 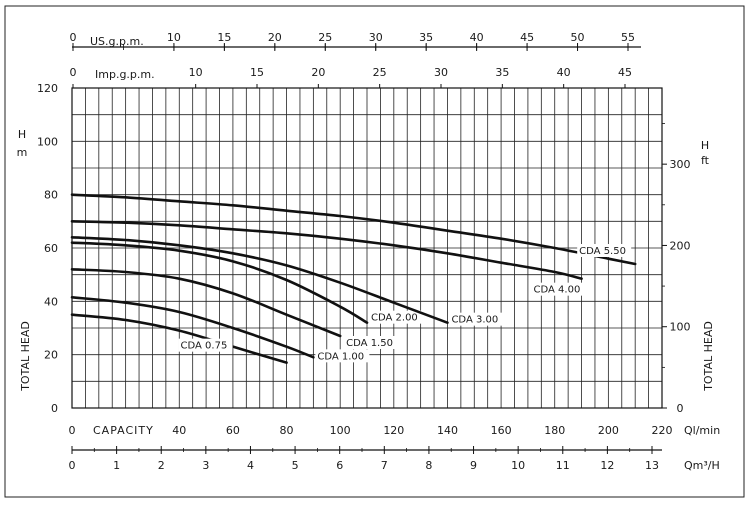 I want to click on imp-gpm-tick-label: 15, so click(x=257, y=72).